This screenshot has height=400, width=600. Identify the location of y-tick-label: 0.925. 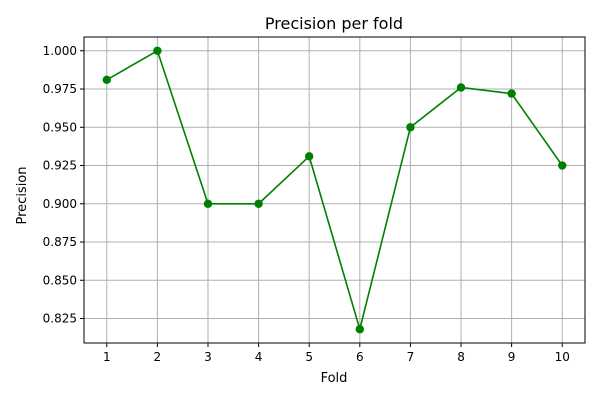
(60, 166).